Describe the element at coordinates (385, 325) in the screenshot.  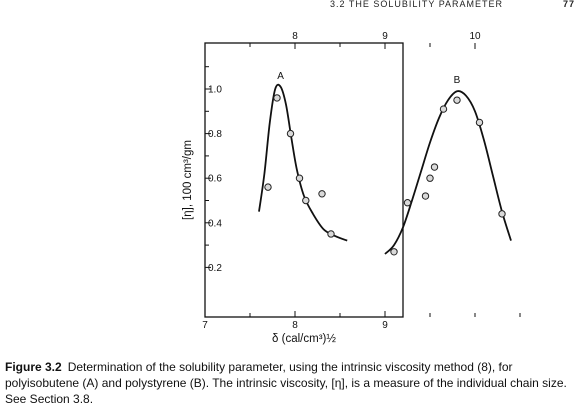
I see `bottom-tick-label: 9` at that location.